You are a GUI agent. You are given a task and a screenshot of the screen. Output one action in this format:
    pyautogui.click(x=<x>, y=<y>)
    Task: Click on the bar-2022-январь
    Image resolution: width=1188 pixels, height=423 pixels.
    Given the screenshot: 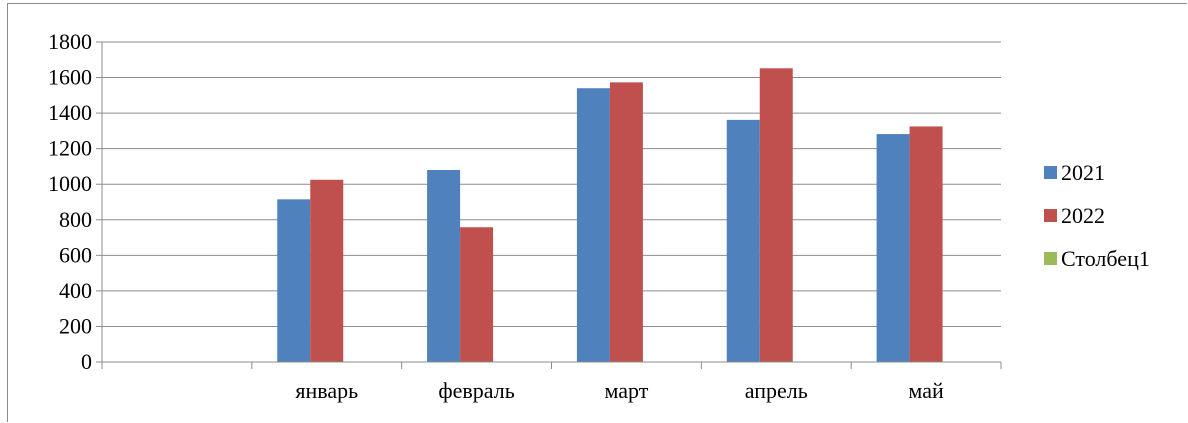 What is the action you would take?
    pyautogui.click(x=327, y=270)
    